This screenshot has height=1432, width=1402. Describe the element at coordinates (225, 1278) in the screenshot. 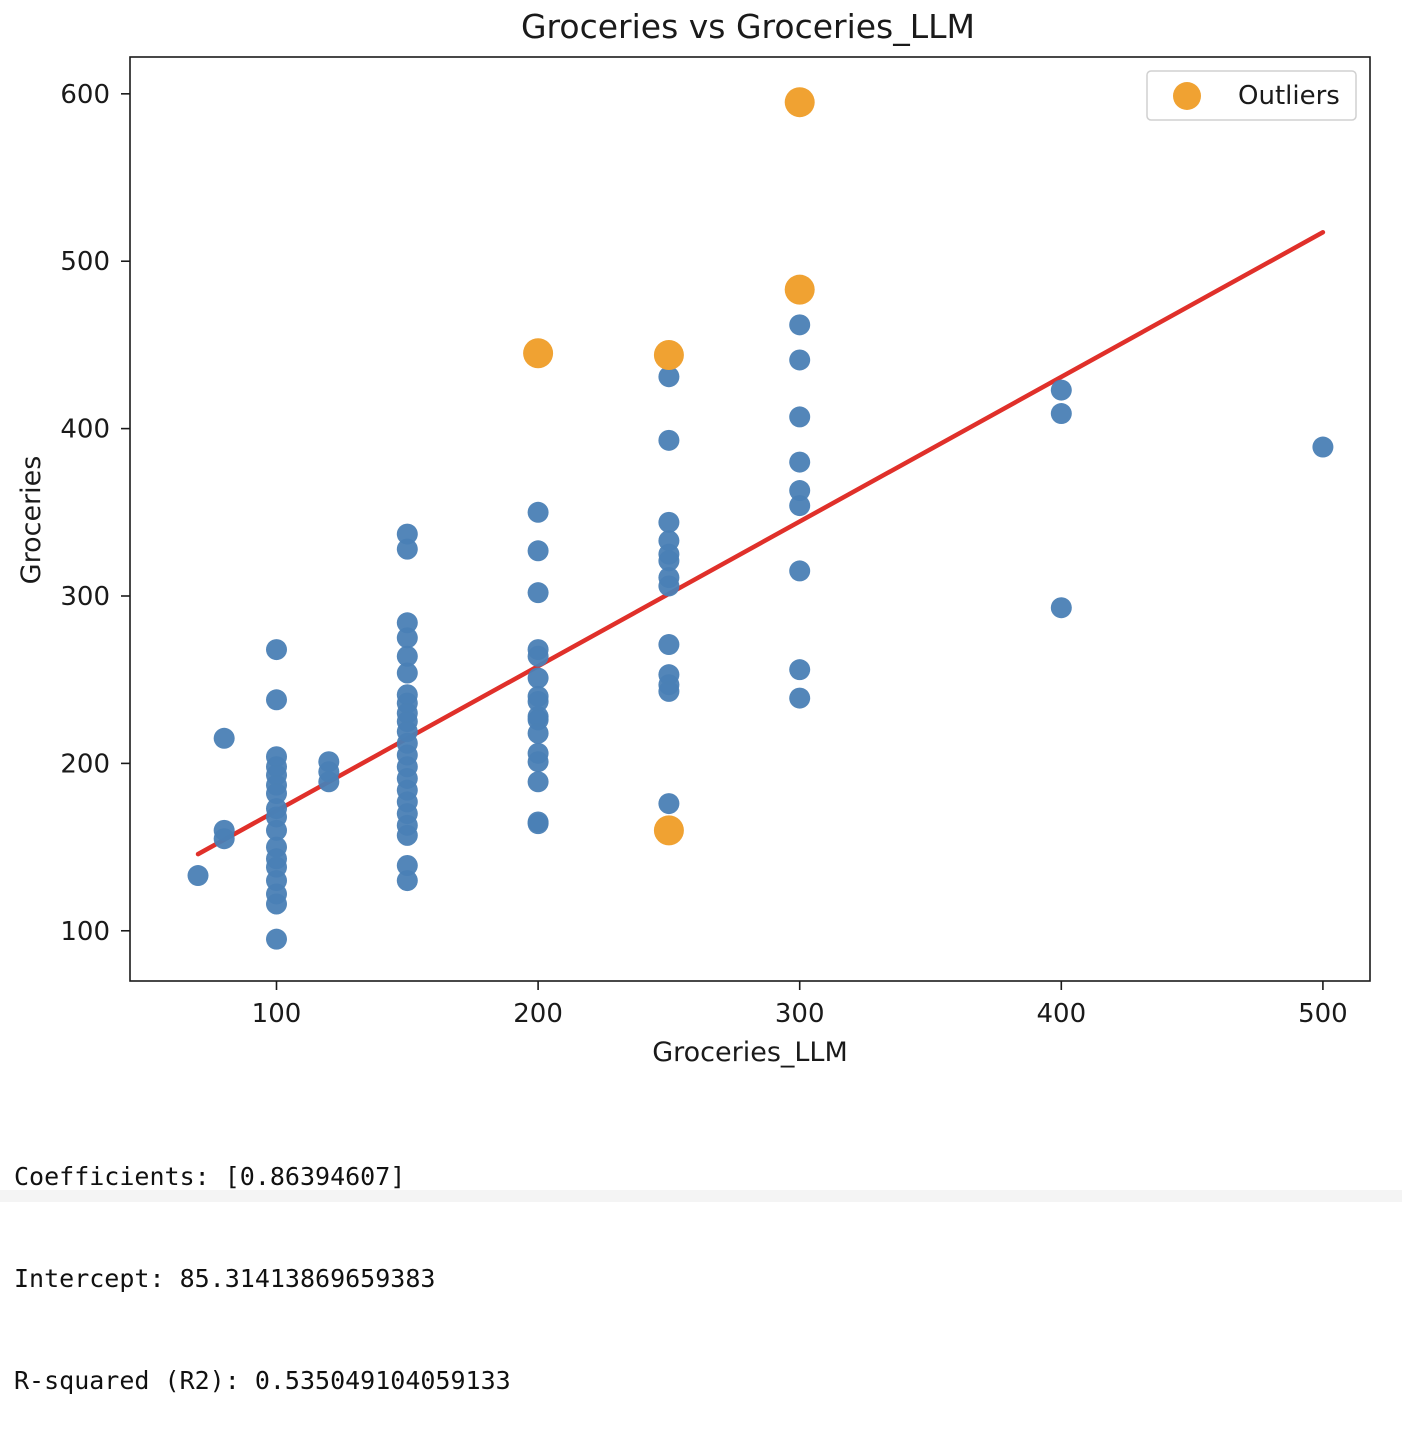

I see `intercept-line: Intercept: 85.31413869659383` at that location.